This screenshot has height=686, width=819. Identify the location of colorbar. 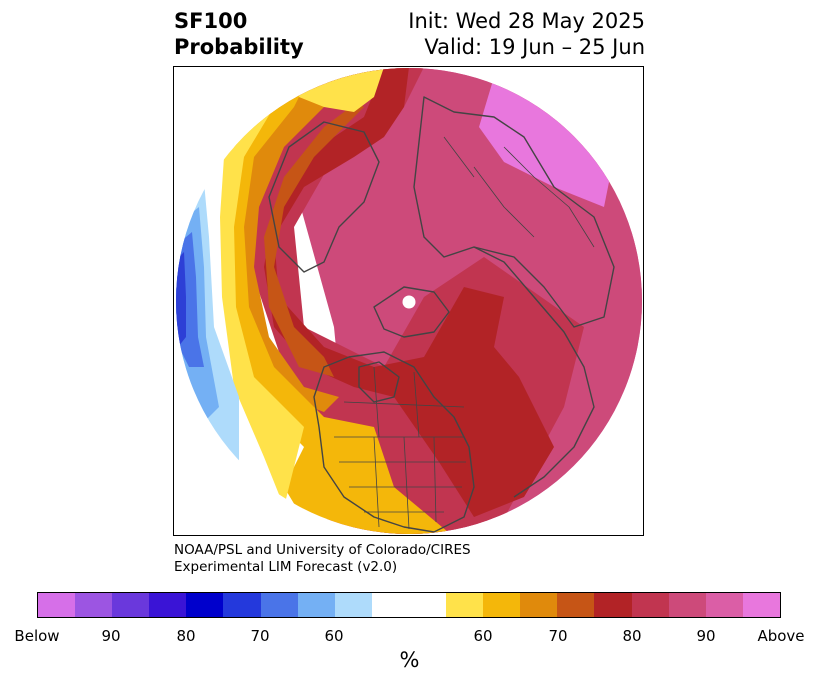
(409, 605).